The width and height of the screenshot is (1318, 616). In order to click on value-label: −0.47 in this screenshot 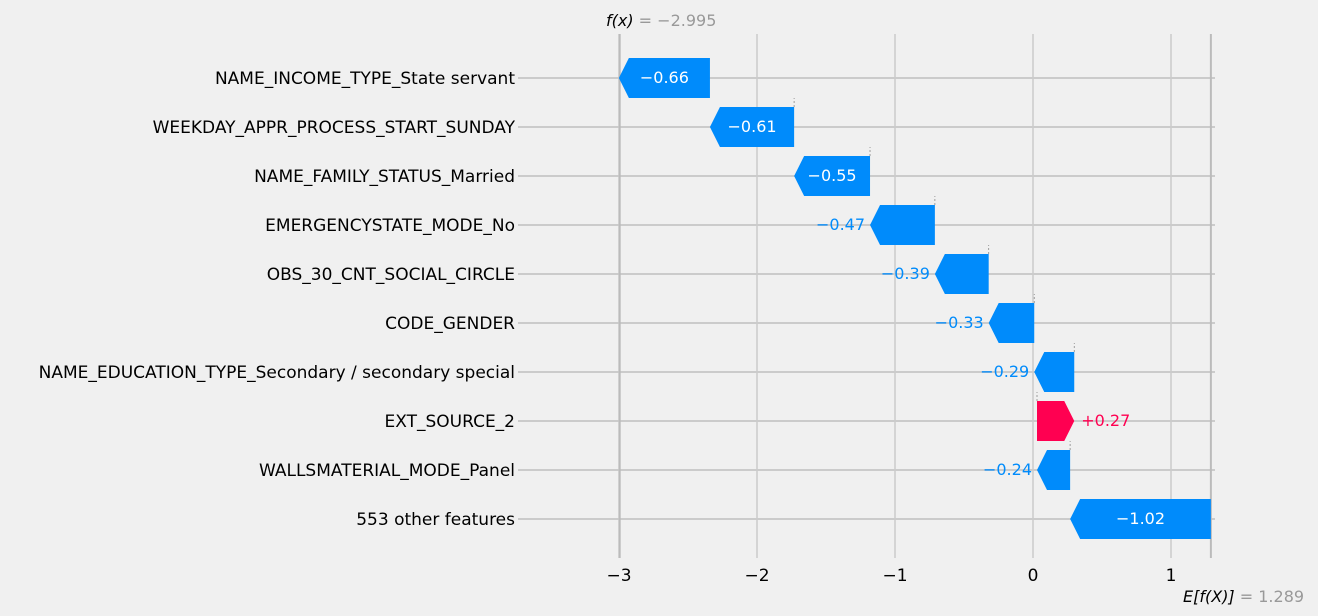, I will do `click(840, 224)`.